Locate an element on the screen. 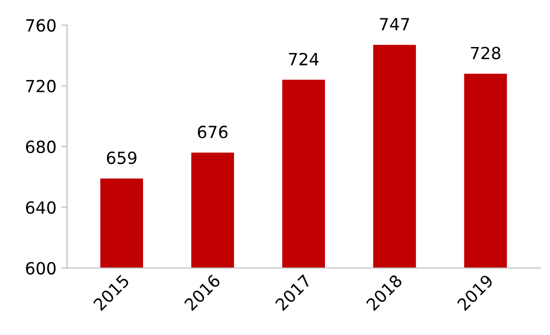 This screenshot has width=550, height=335. data-label: 724 is located at coordinates (304, 59).